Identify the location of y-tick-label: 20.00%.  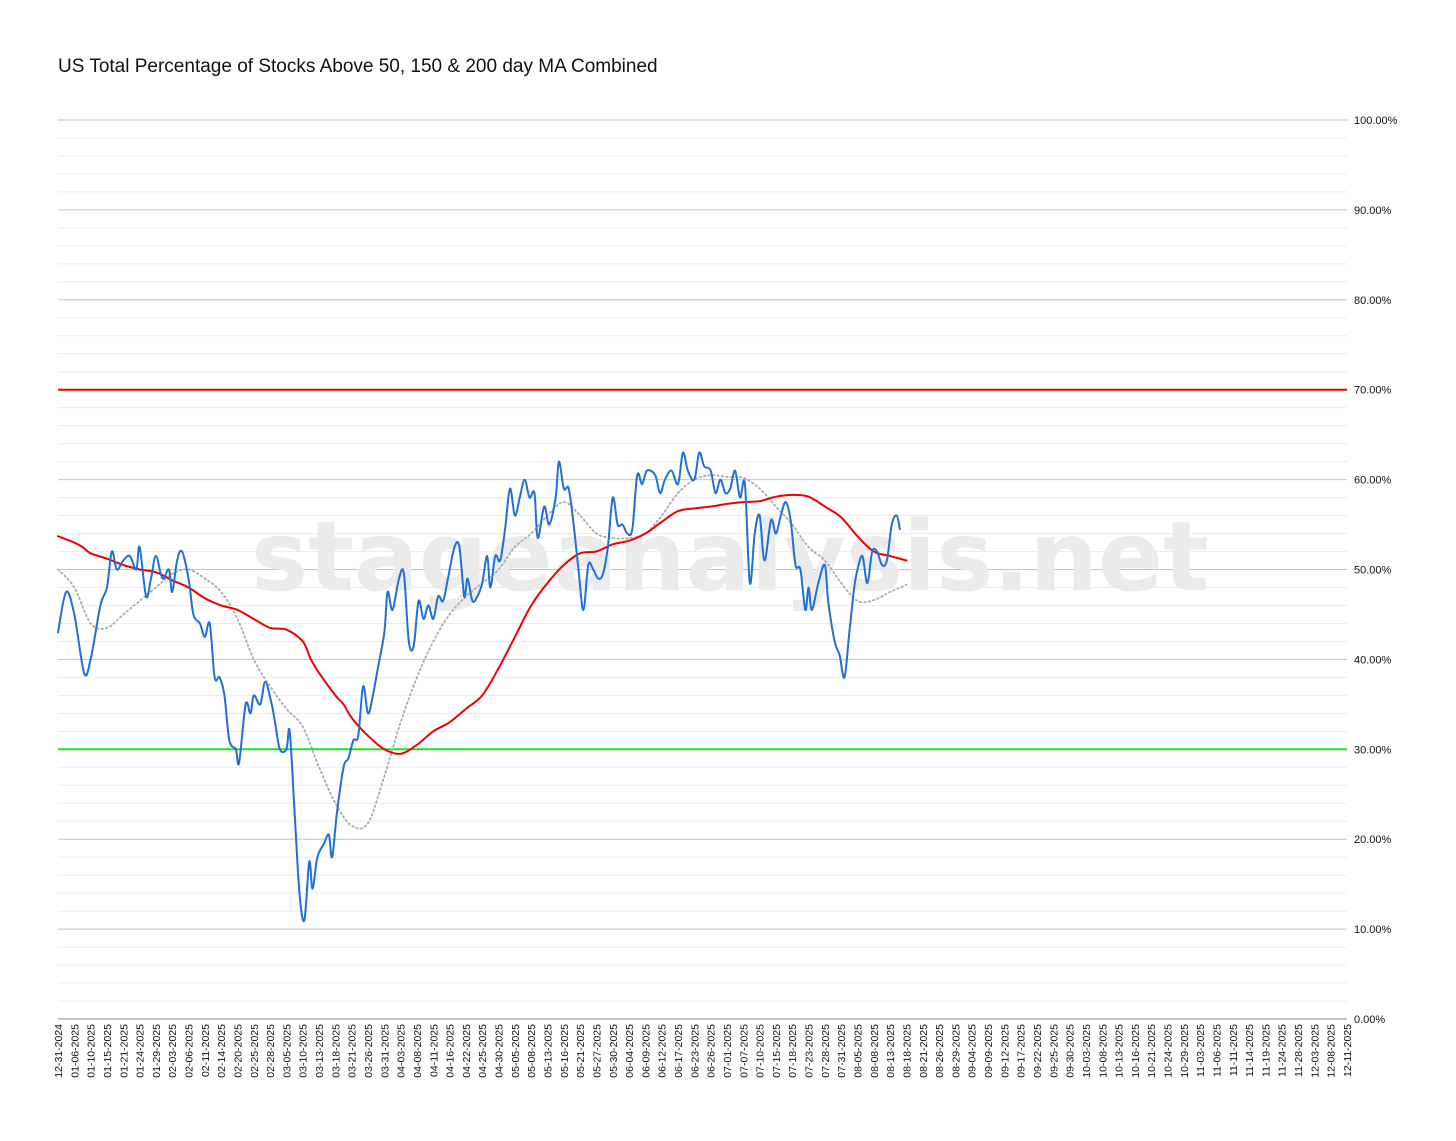
(1373, 840).